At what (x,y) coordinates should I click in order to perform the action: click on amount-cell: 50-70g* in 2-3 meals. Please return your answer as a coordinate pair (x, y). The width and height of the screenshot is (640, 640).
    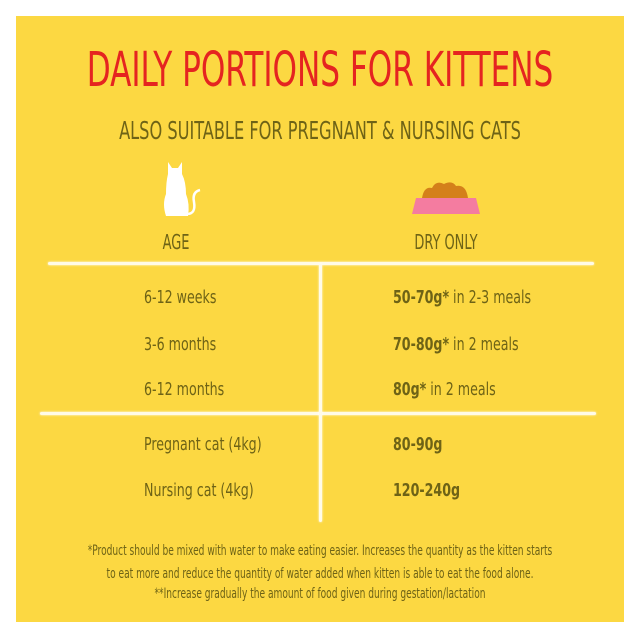
    Looking at the image, I should click on (462, 297).